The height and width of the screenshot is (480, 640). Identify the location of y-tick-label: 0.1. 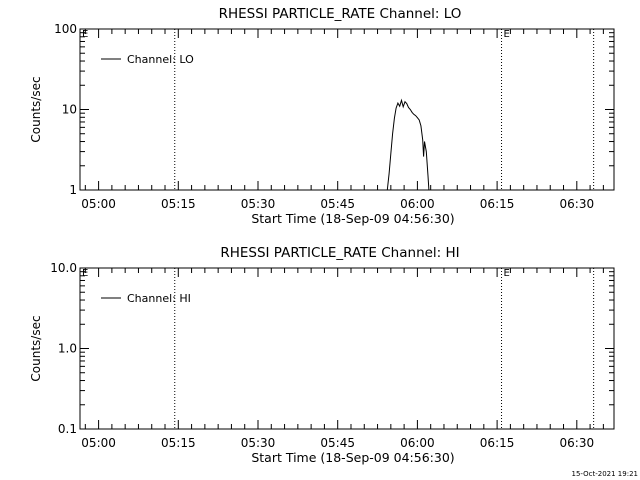
(67, 429).